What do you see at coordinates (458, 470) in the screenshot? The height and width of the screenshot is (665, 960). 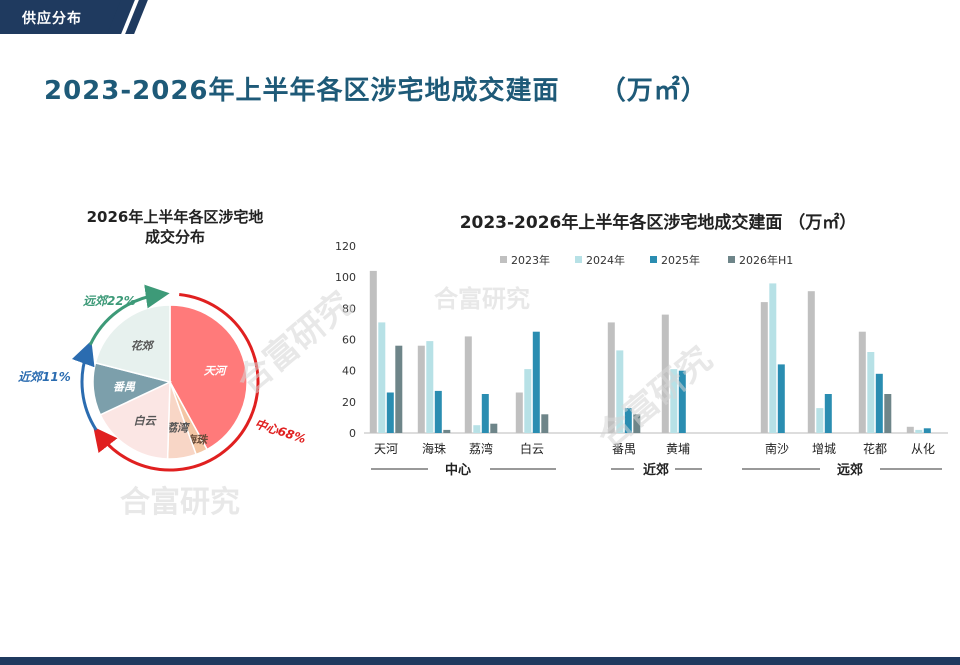 I see `group-label: 中心` at bounding box center [458, 470].